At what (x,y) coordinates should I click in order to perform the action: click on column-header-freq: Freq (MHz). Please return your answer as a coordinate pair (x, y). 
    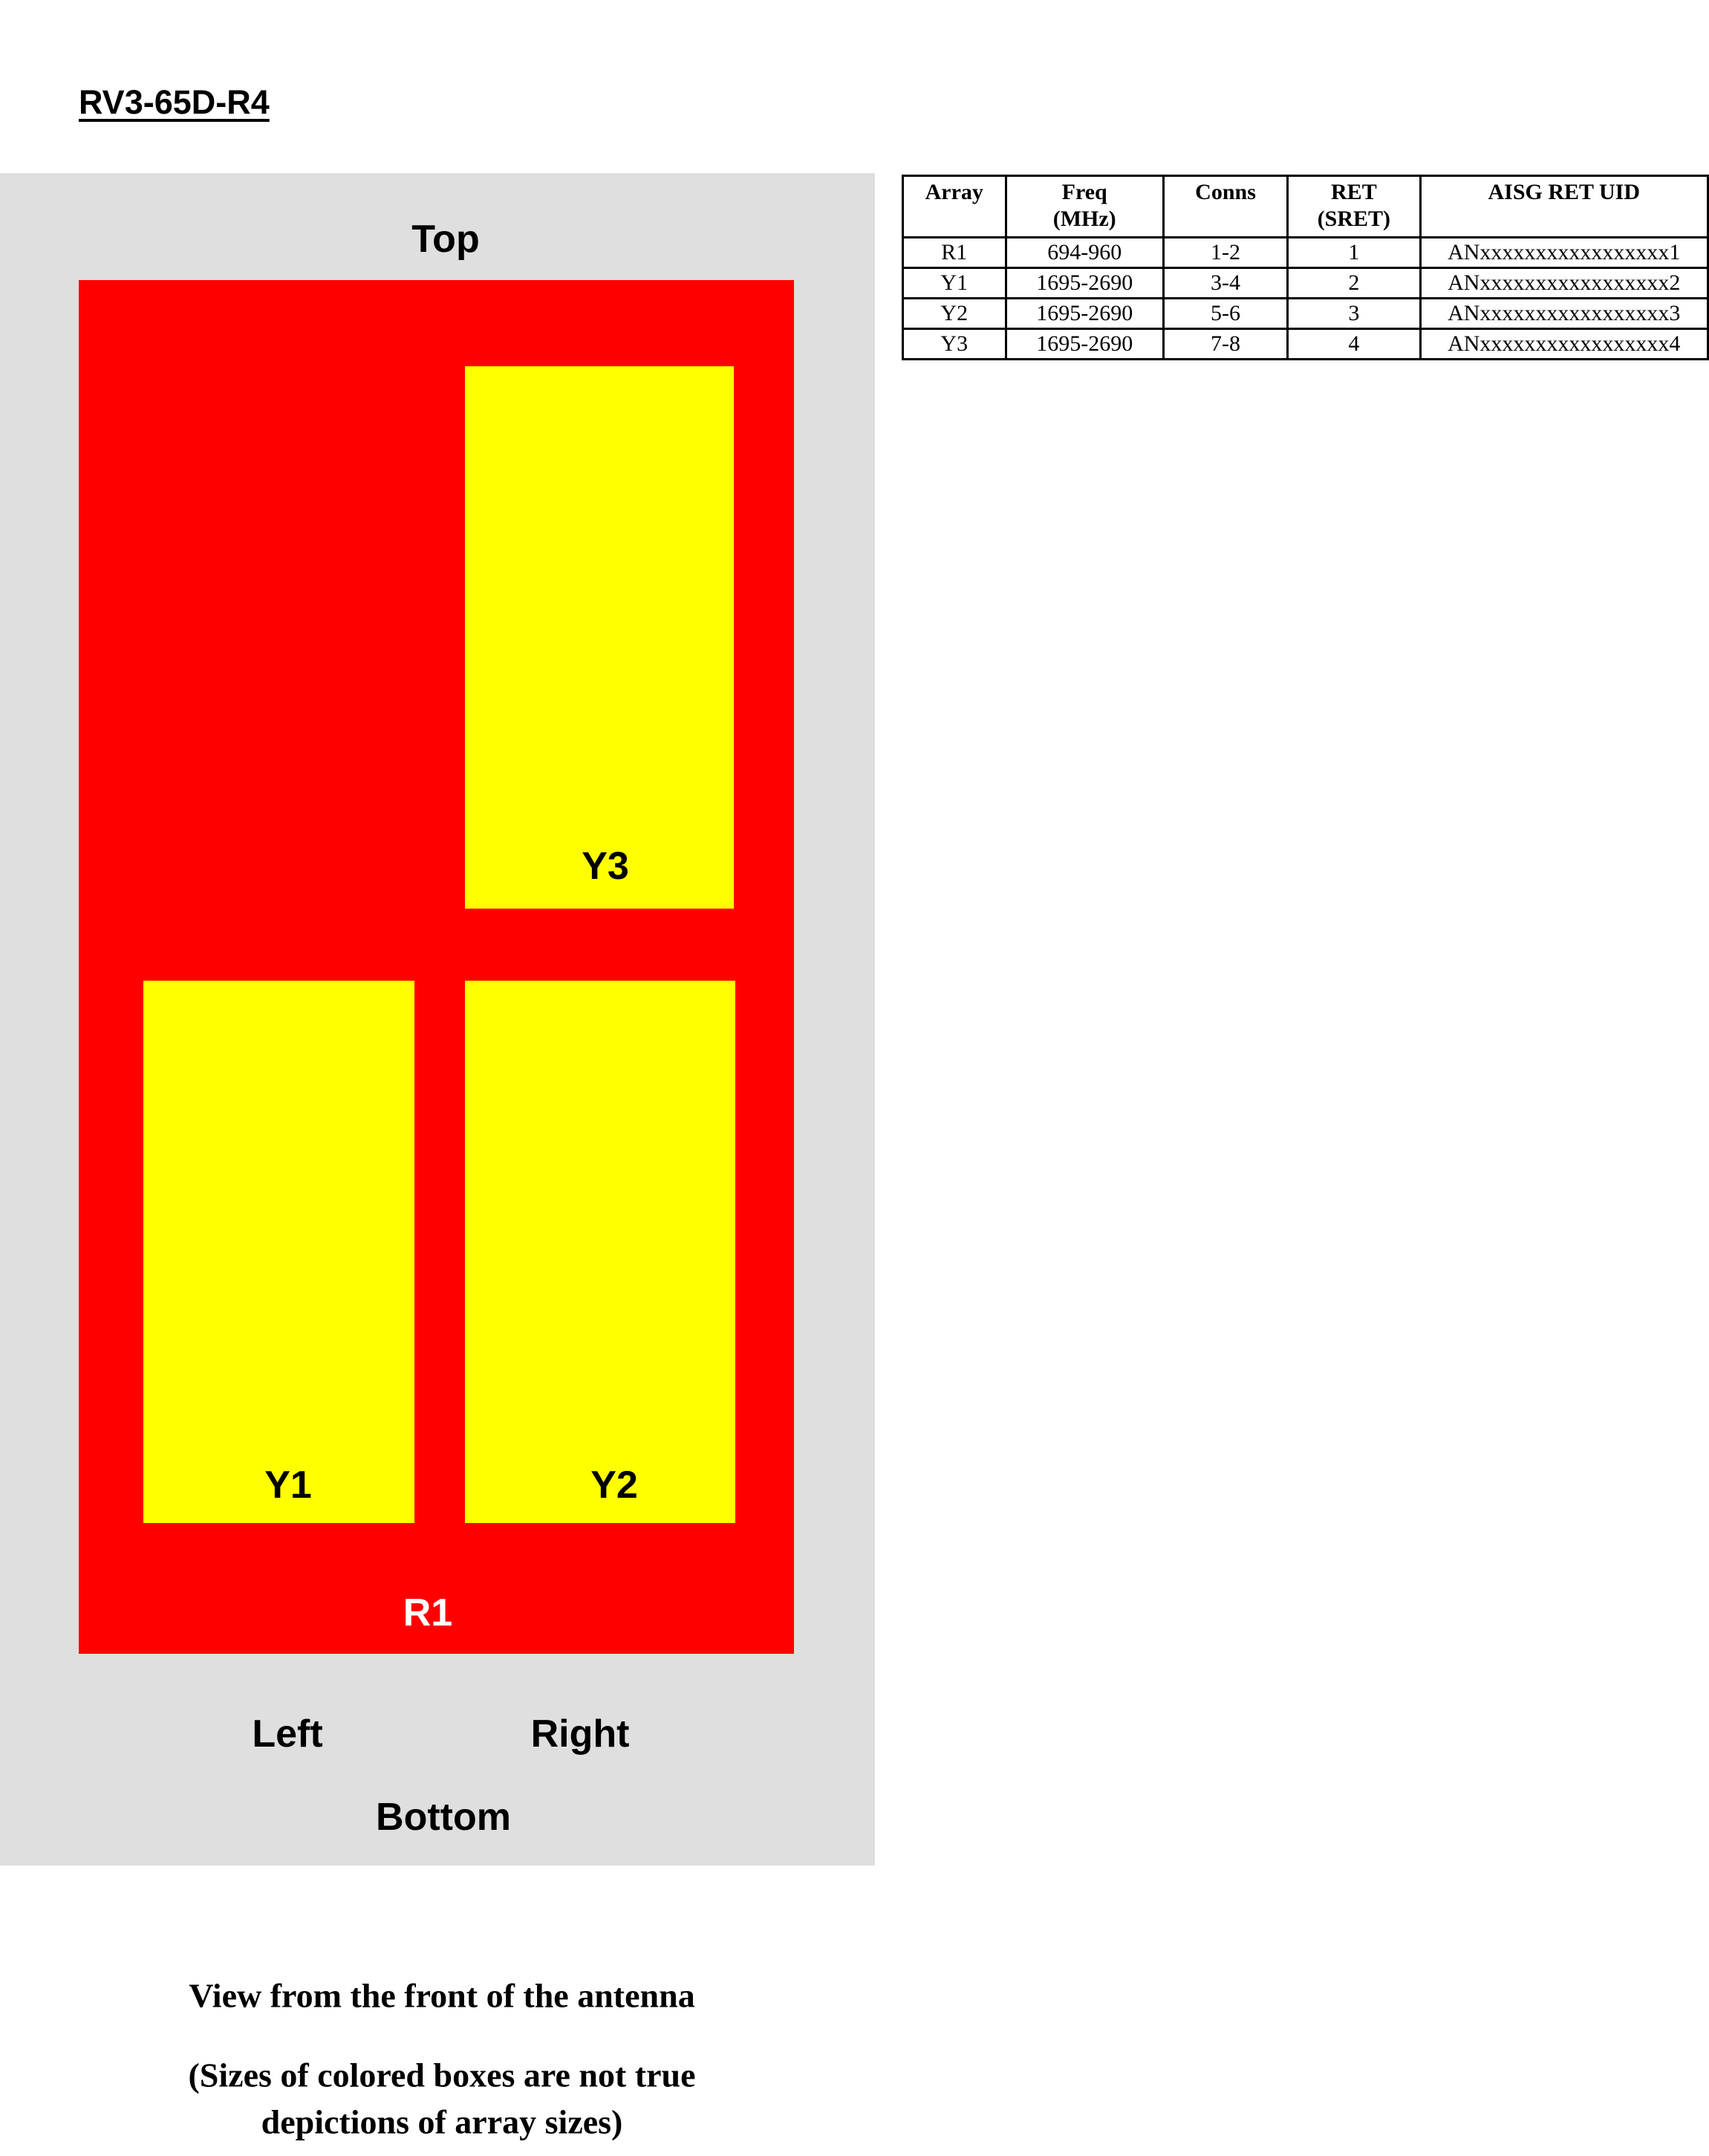
    Looking at the image, I should click on (1084, 206).